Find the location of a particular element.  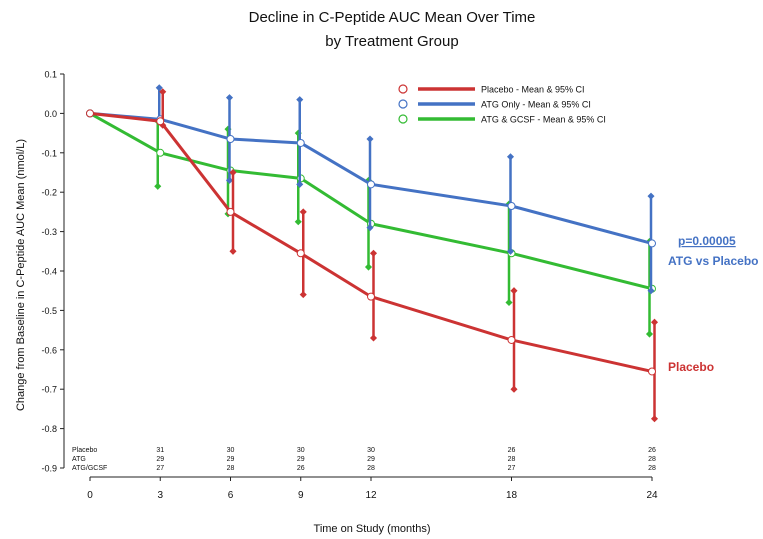

x-tick-label: 0 is located at coordinates (90, 495).